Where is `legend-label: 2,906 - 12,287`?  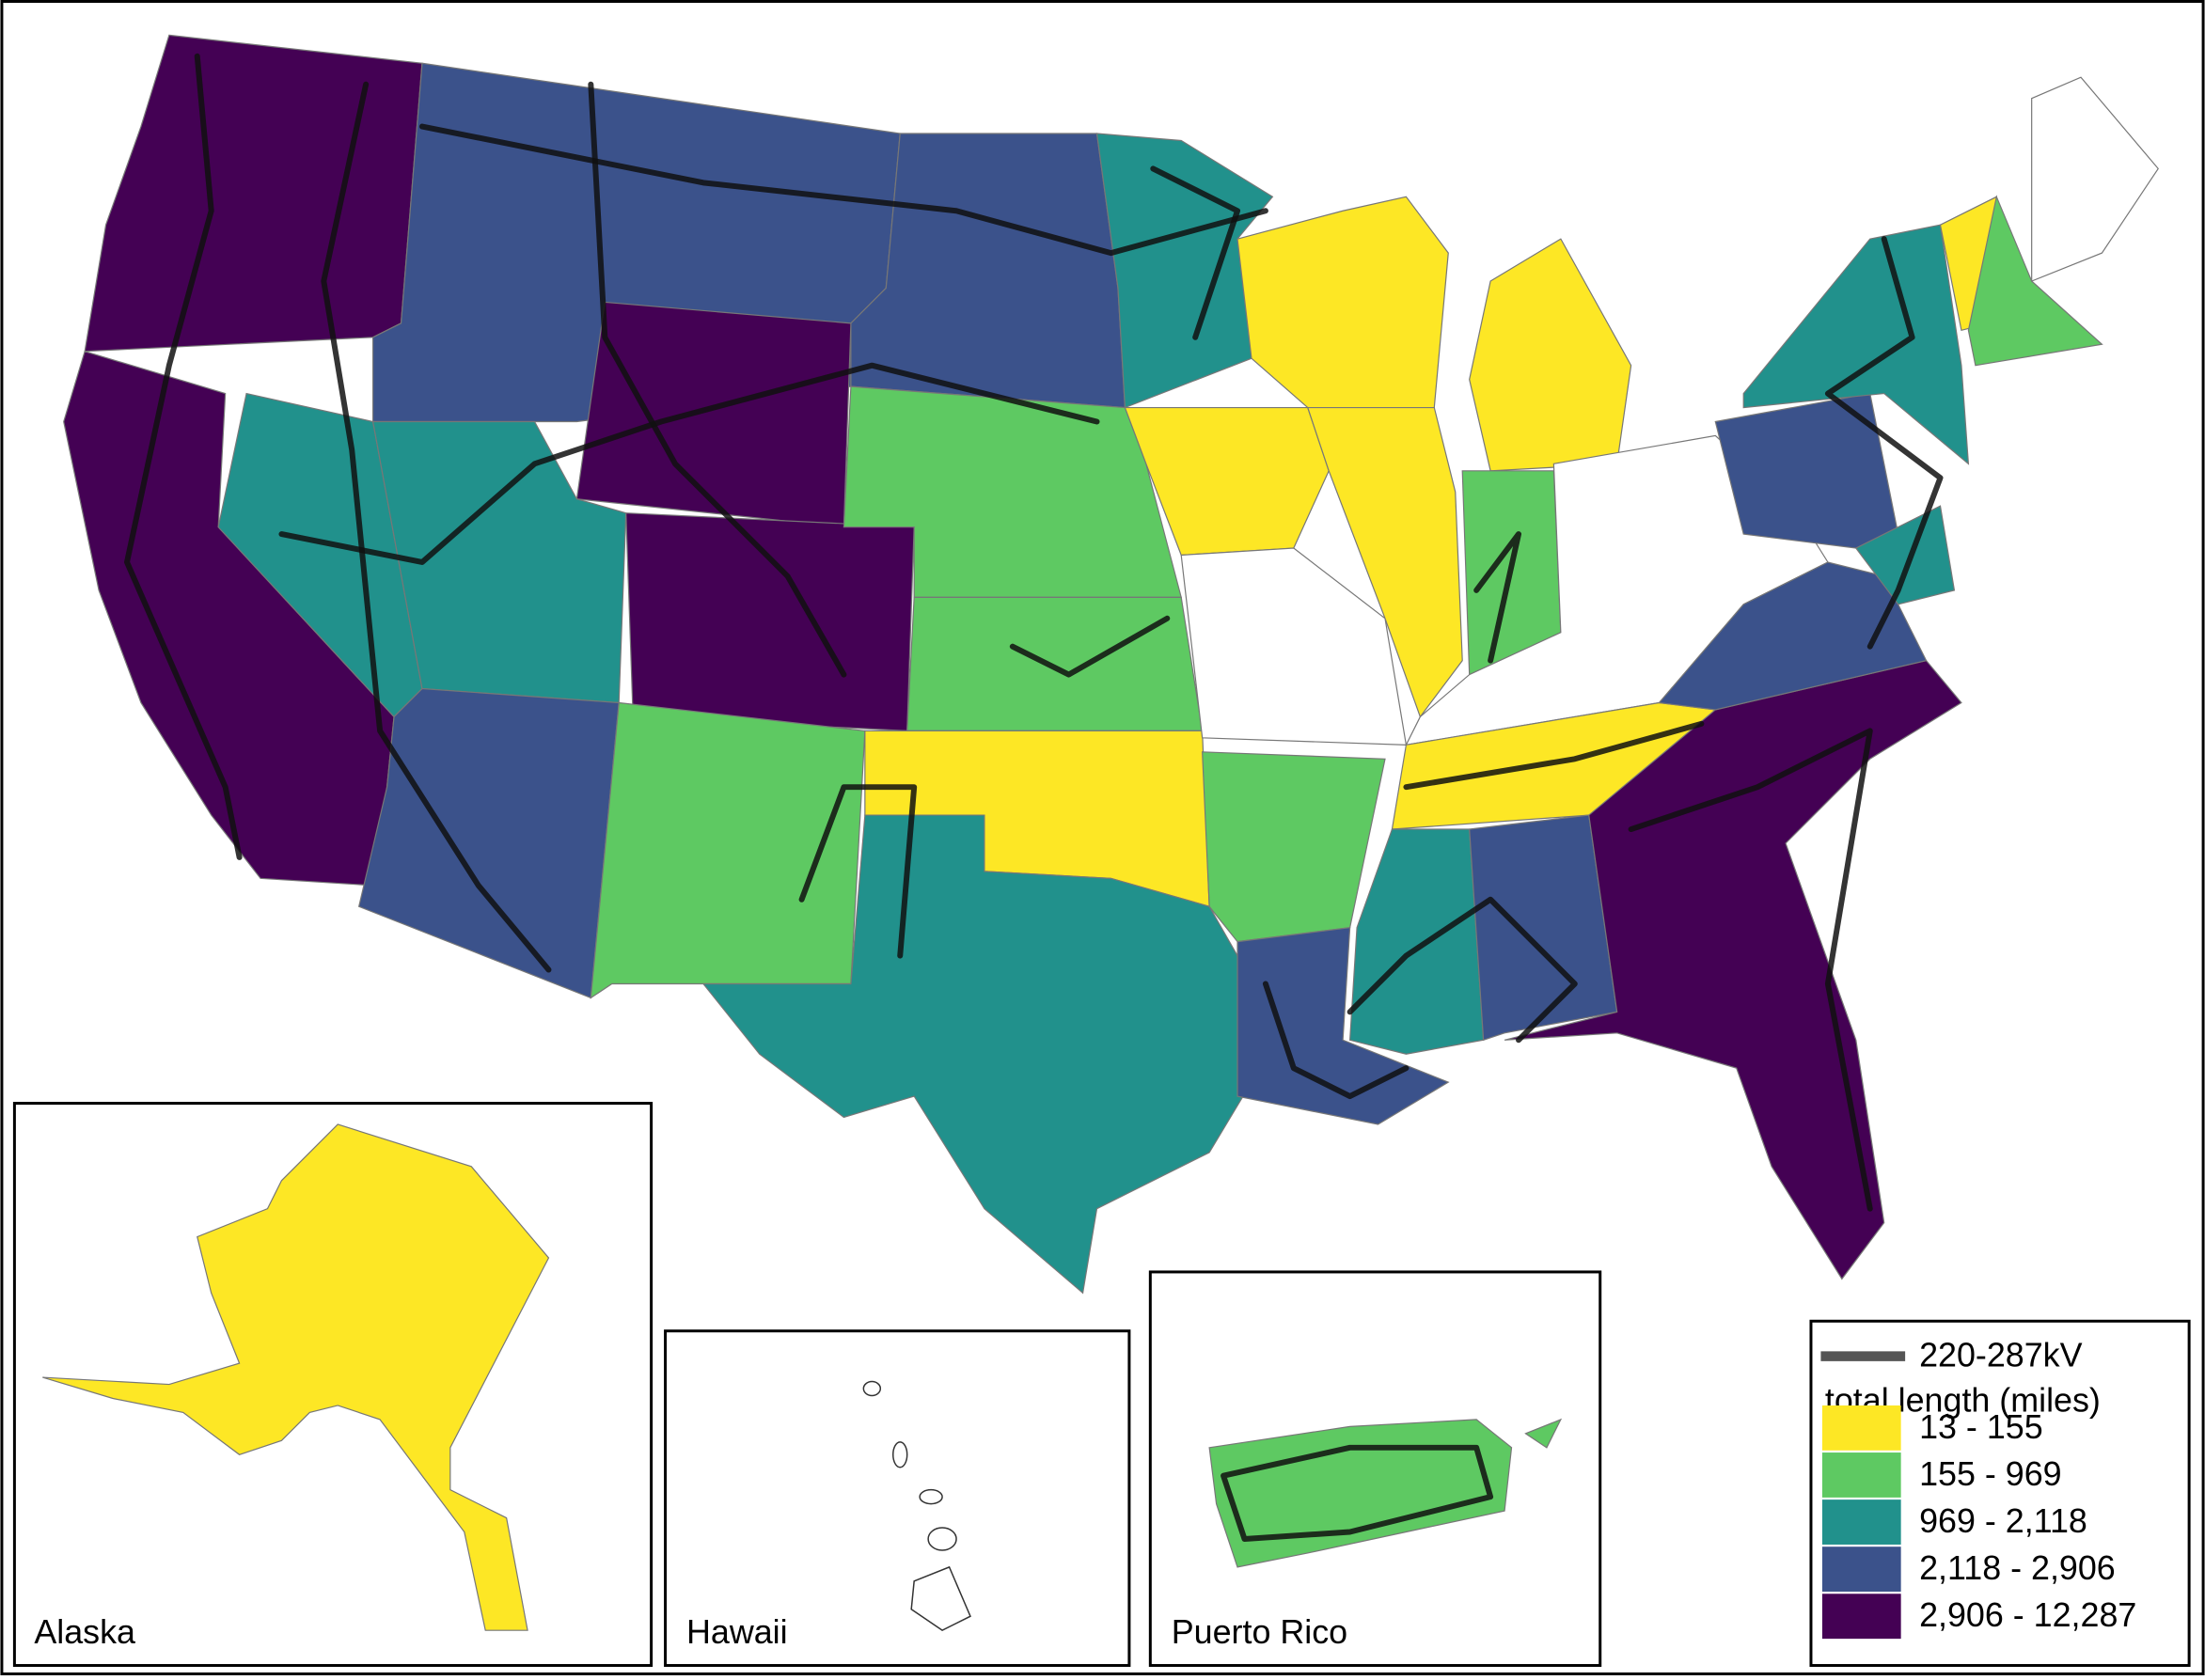 legend-label: 2,906 - 12,287 is located at coordinates (2027, 1615).